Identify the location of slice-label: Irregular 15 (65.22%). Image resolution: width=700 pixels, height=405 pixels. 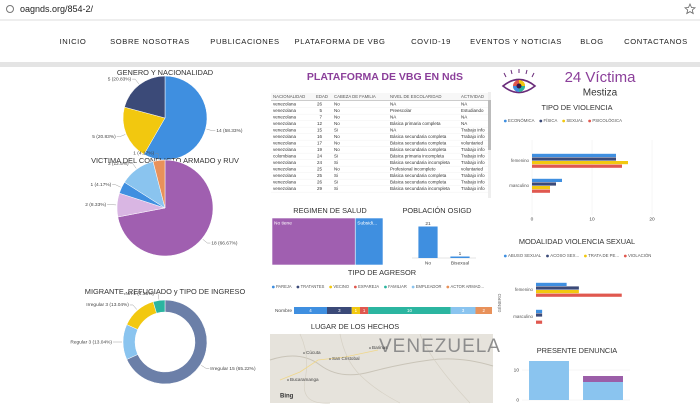
(233, 369).